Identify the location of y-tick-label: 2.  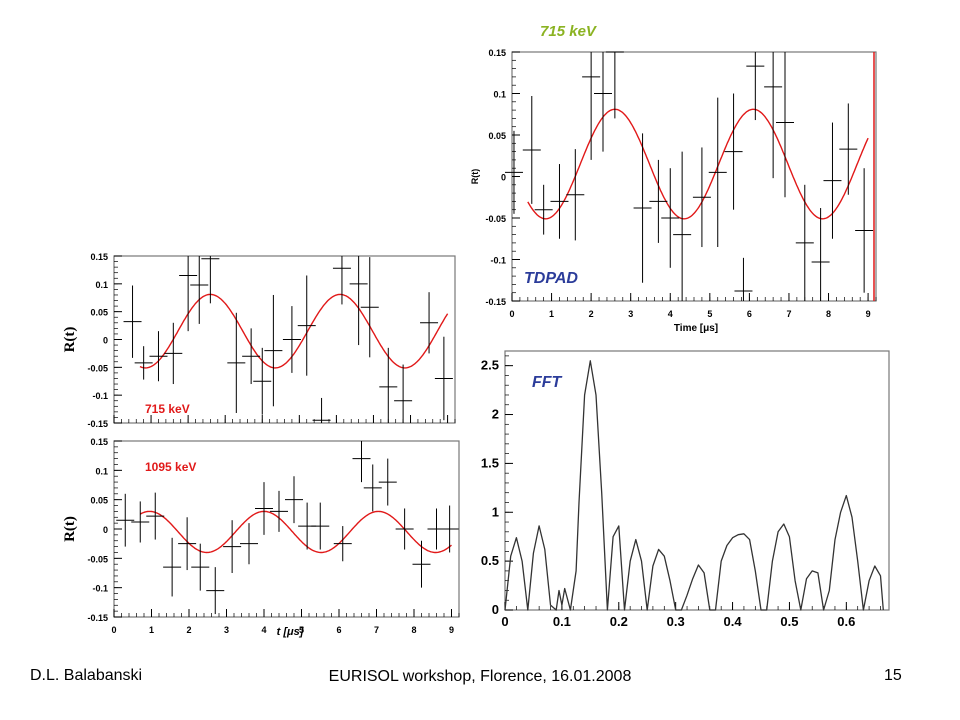
(495, 414).